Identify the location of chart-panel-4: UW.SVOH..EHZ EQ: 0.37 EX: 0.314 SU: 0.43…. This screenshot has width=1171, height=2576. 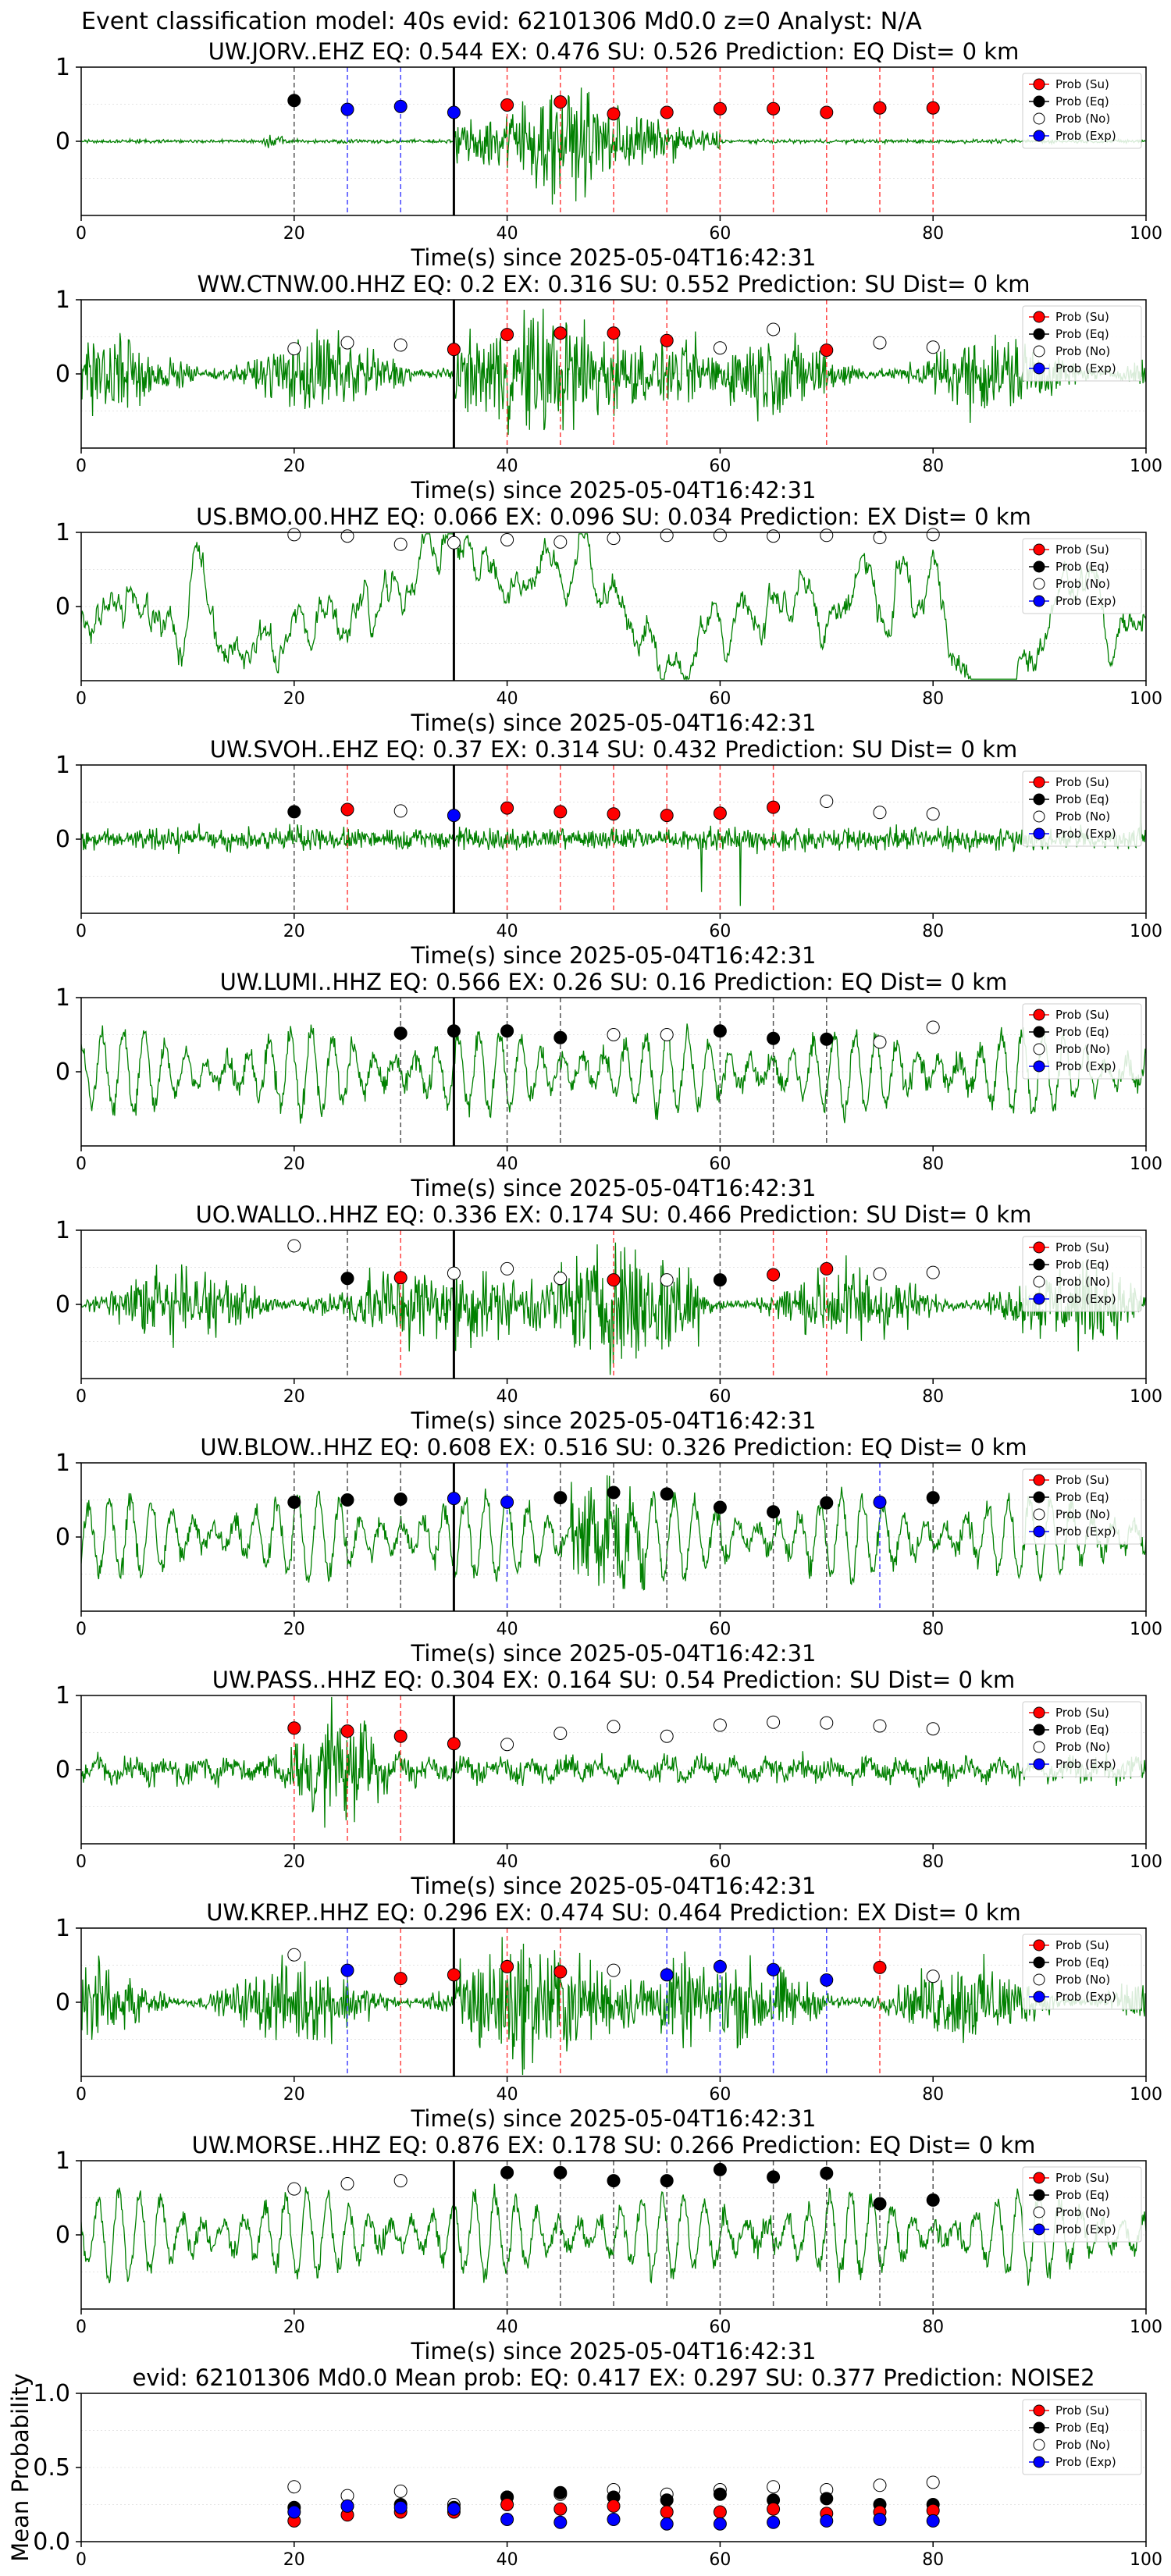
(608, 852).